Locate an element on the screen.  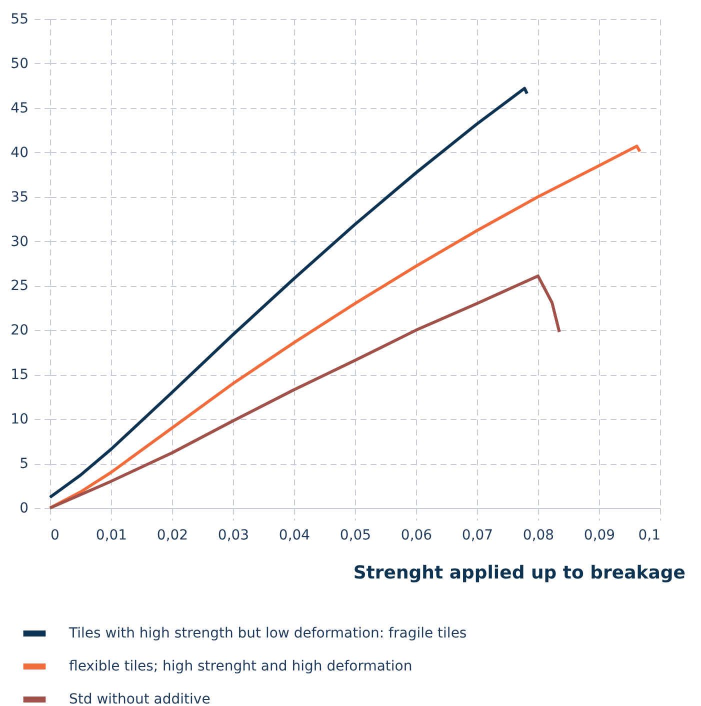
x-tick-label: 0,05 is located at coordinates (356, 536).